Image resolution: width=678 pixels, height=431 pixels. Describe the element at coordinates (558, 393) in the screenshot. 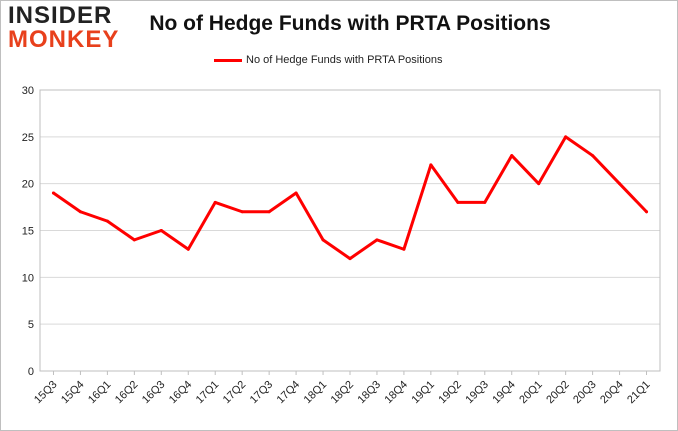

I see `x-tick-label: 20Q2` at that location.